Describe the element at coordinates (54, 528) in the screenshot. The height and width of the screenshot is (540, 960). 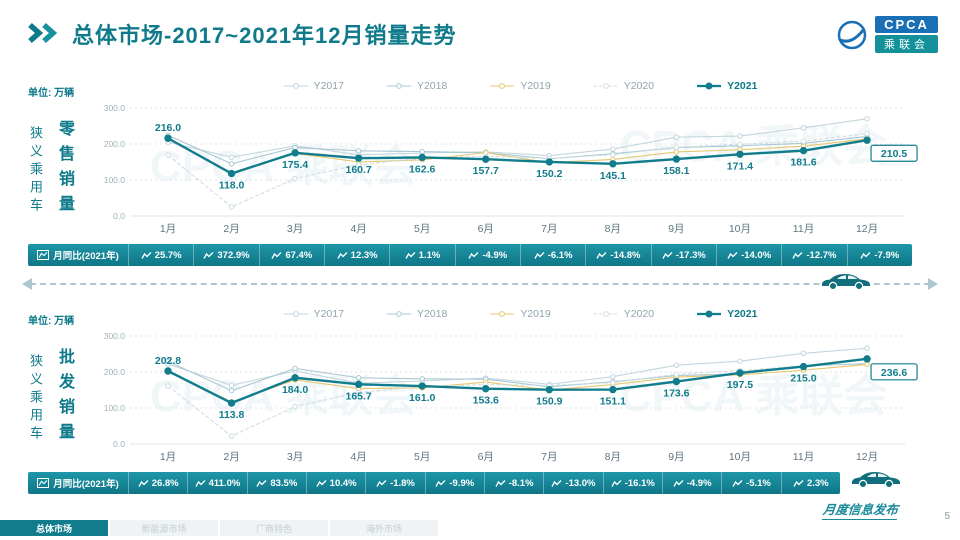
I see `tab-overall-market: 总体市场` at that location.